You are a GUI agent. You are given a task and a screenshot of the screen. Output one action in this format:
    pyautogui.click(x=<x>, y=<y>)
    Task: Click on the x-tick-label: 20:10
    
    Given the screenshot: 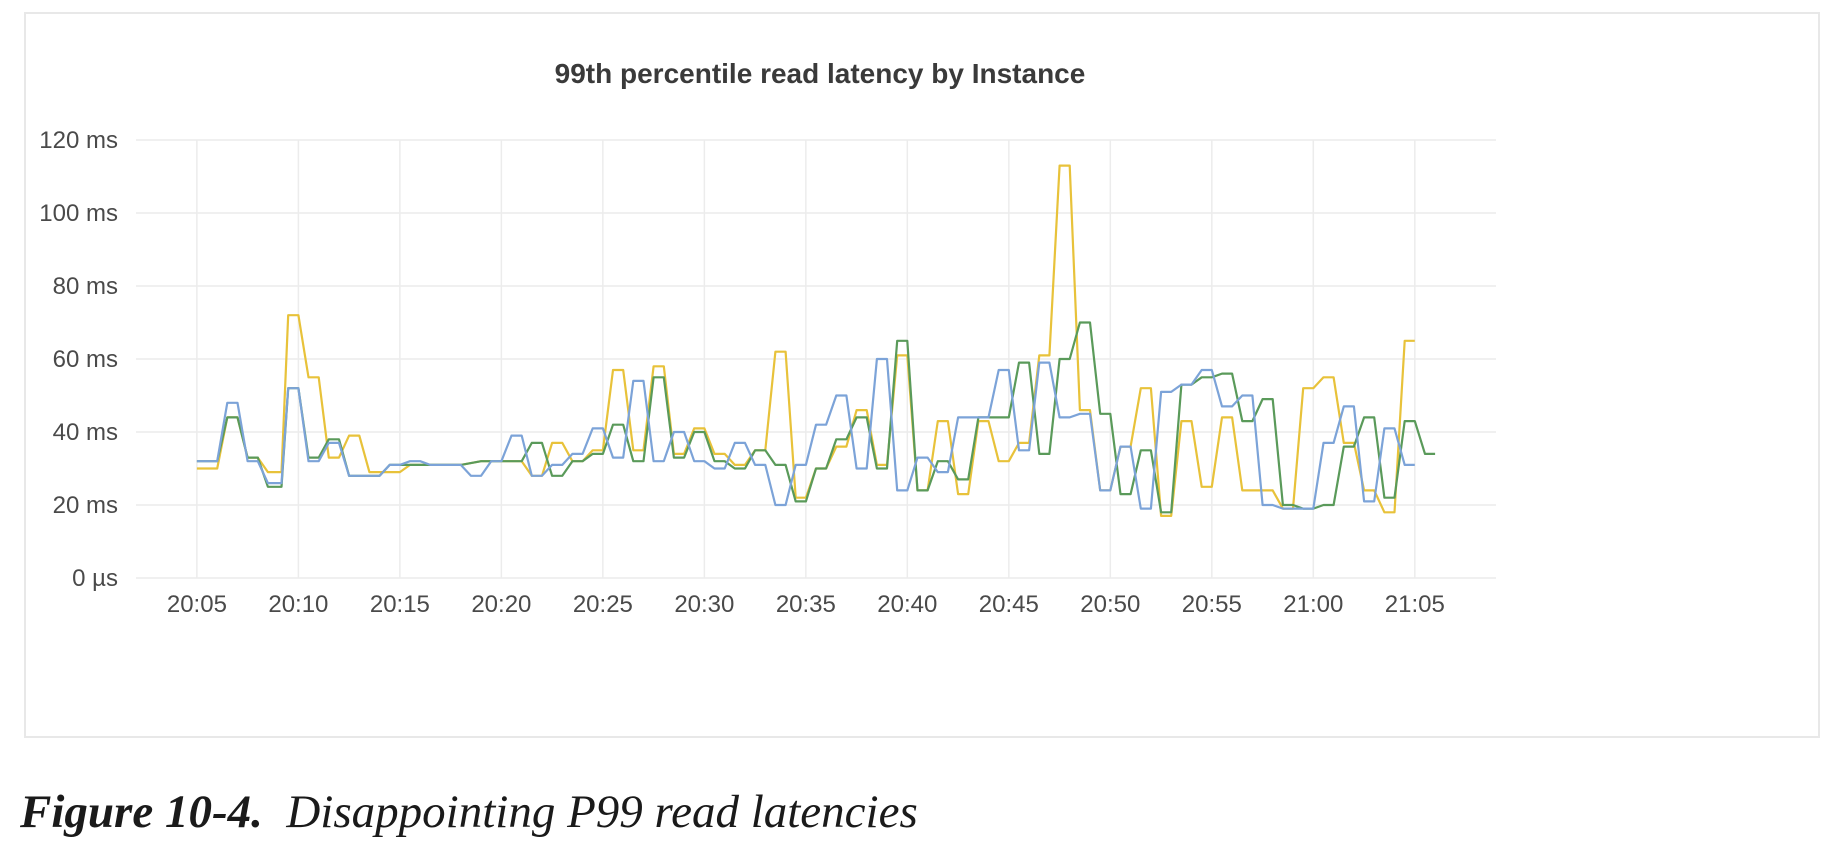 What is the action you would take?
    pyautogui.click(x=298, y=604)
    